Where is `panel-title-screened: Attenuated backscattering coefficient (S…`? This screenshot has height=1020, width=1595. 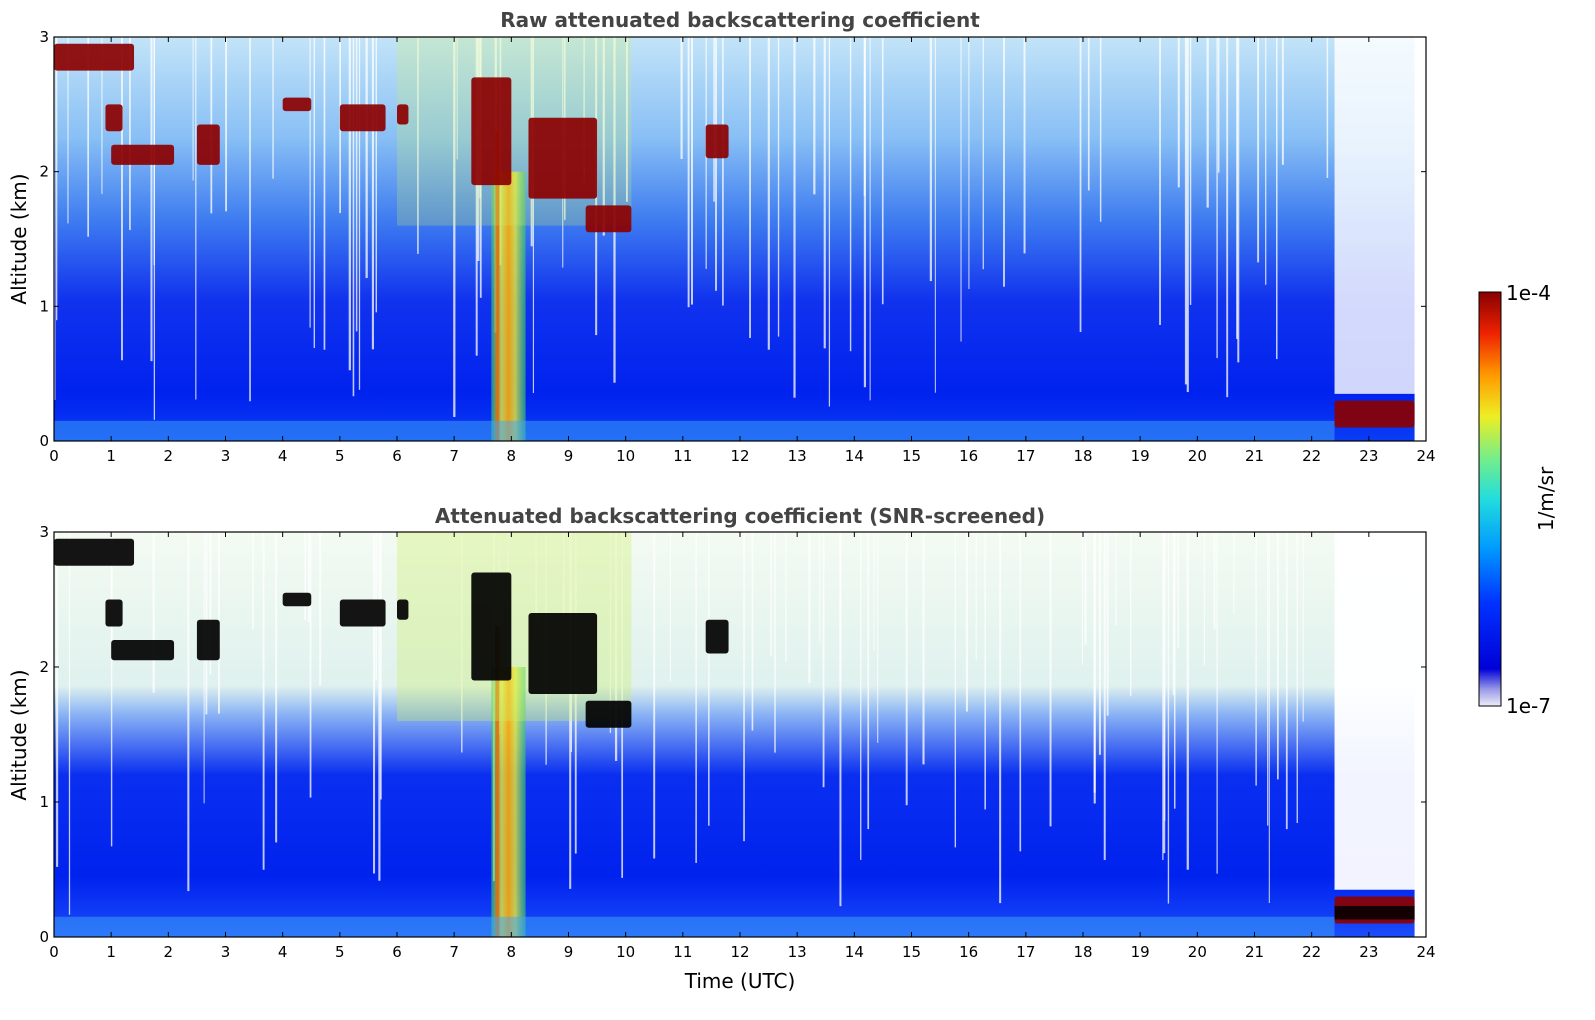
panel-title-screened: Attenuated backscattering coefficient (S… is located at coordinates (740, 516).